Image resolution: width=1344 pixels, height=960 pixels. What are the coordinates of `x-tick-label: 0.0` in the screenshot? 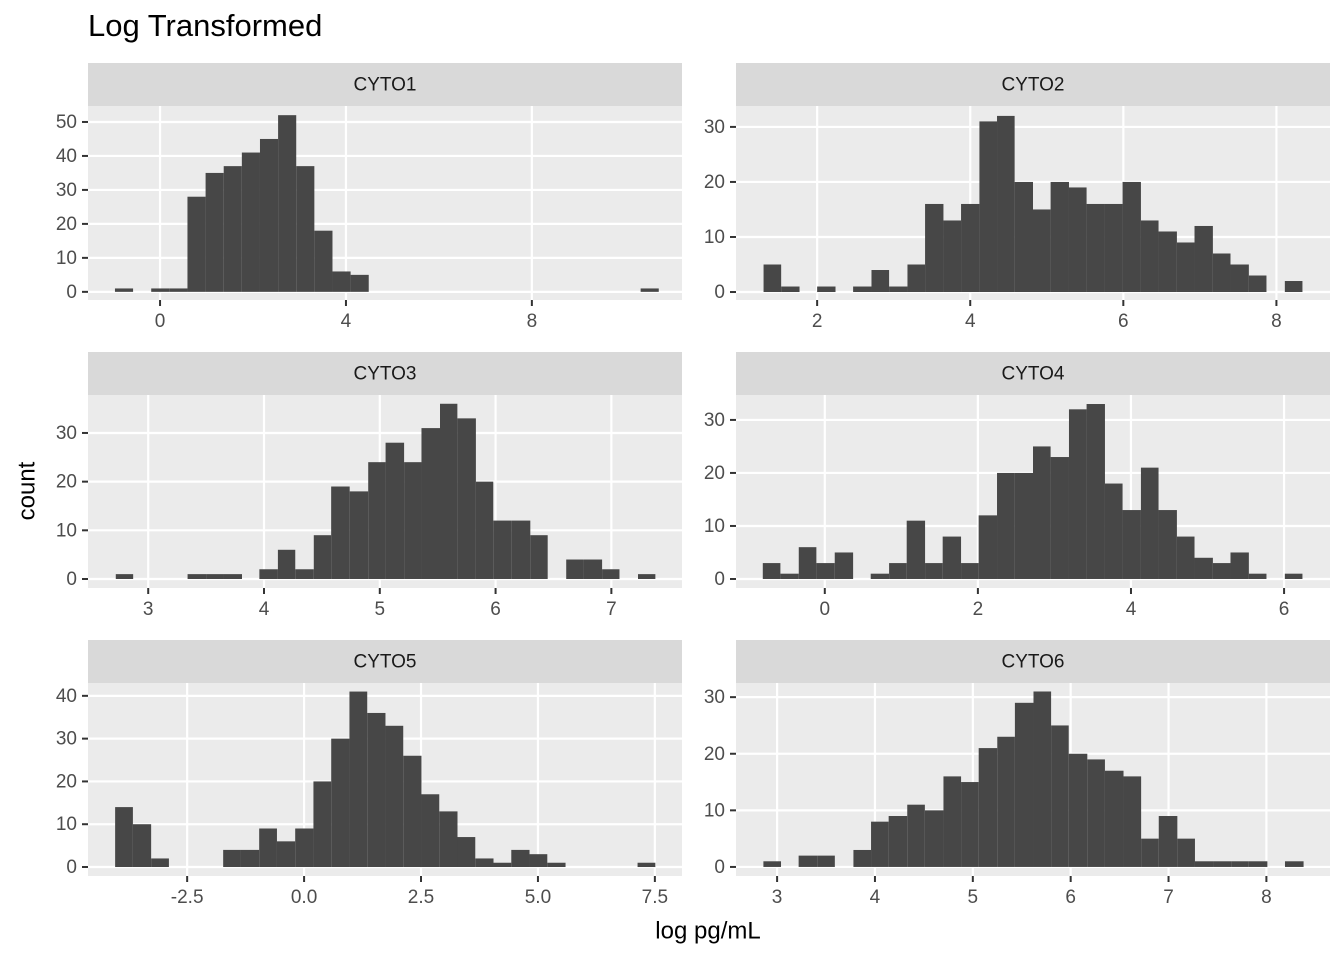 It's located at (304, 897).